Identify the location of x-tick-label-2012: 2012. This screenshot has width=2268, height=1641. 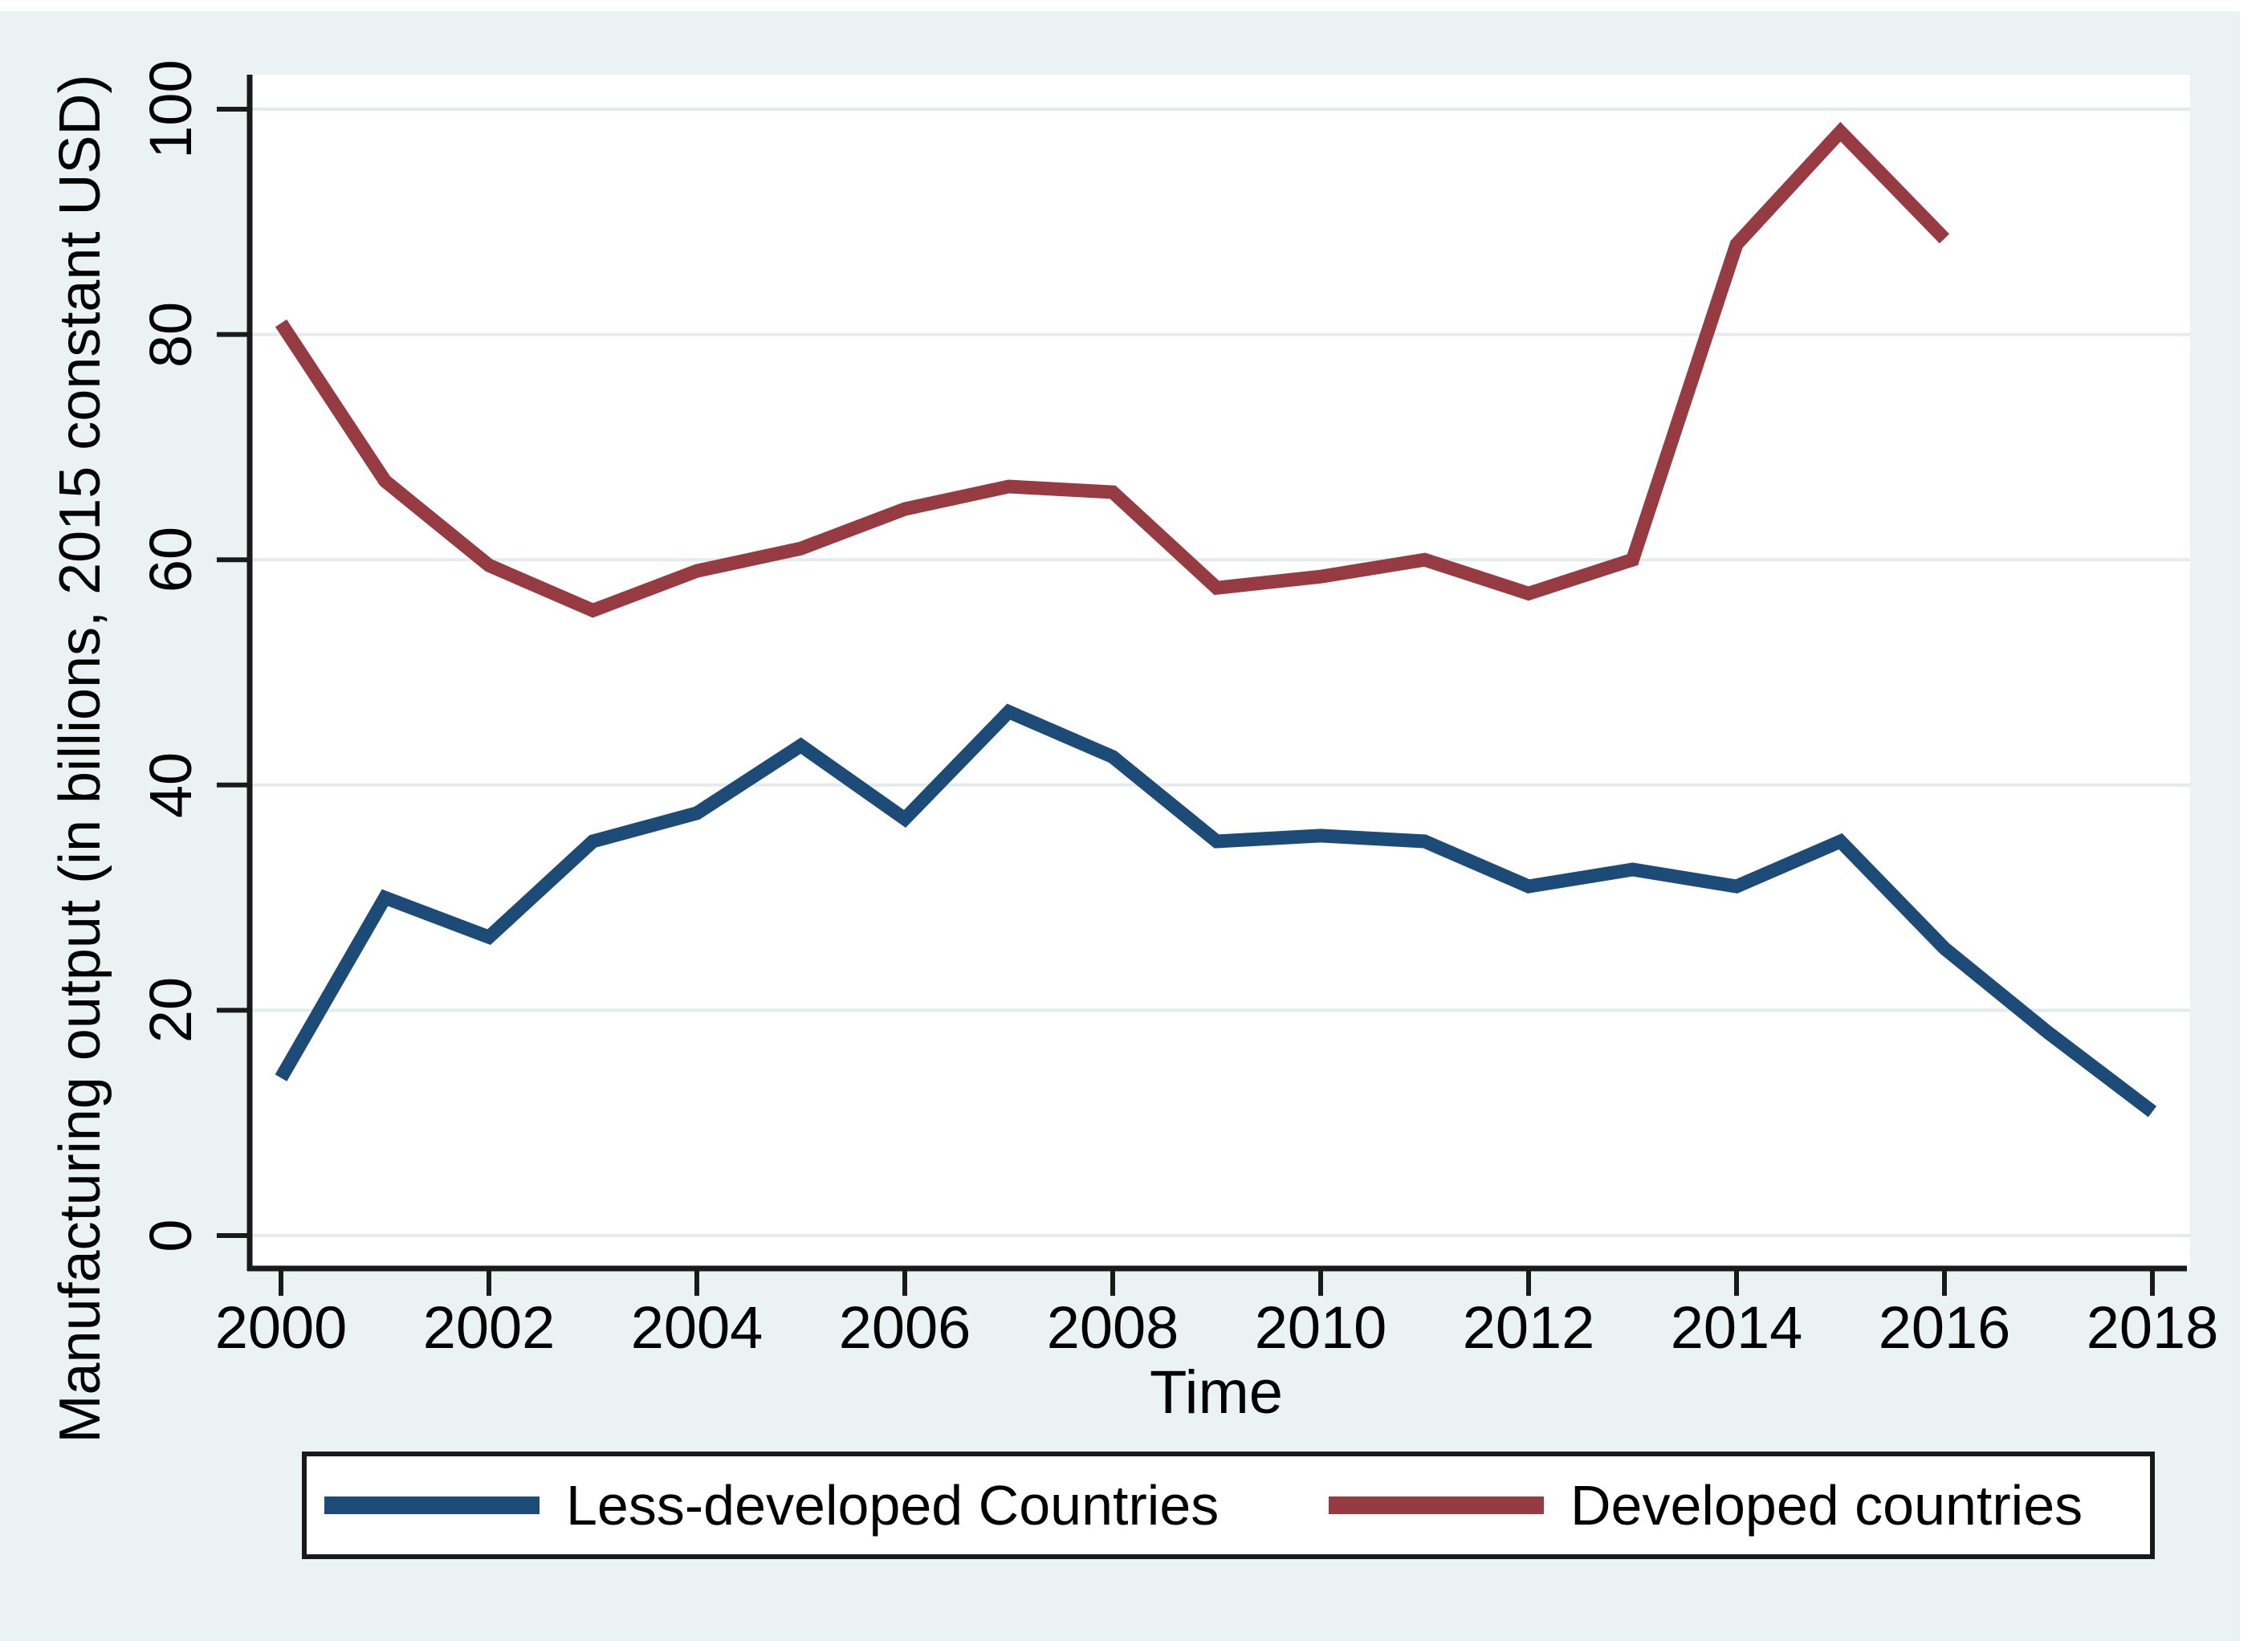
(1528, 1327).